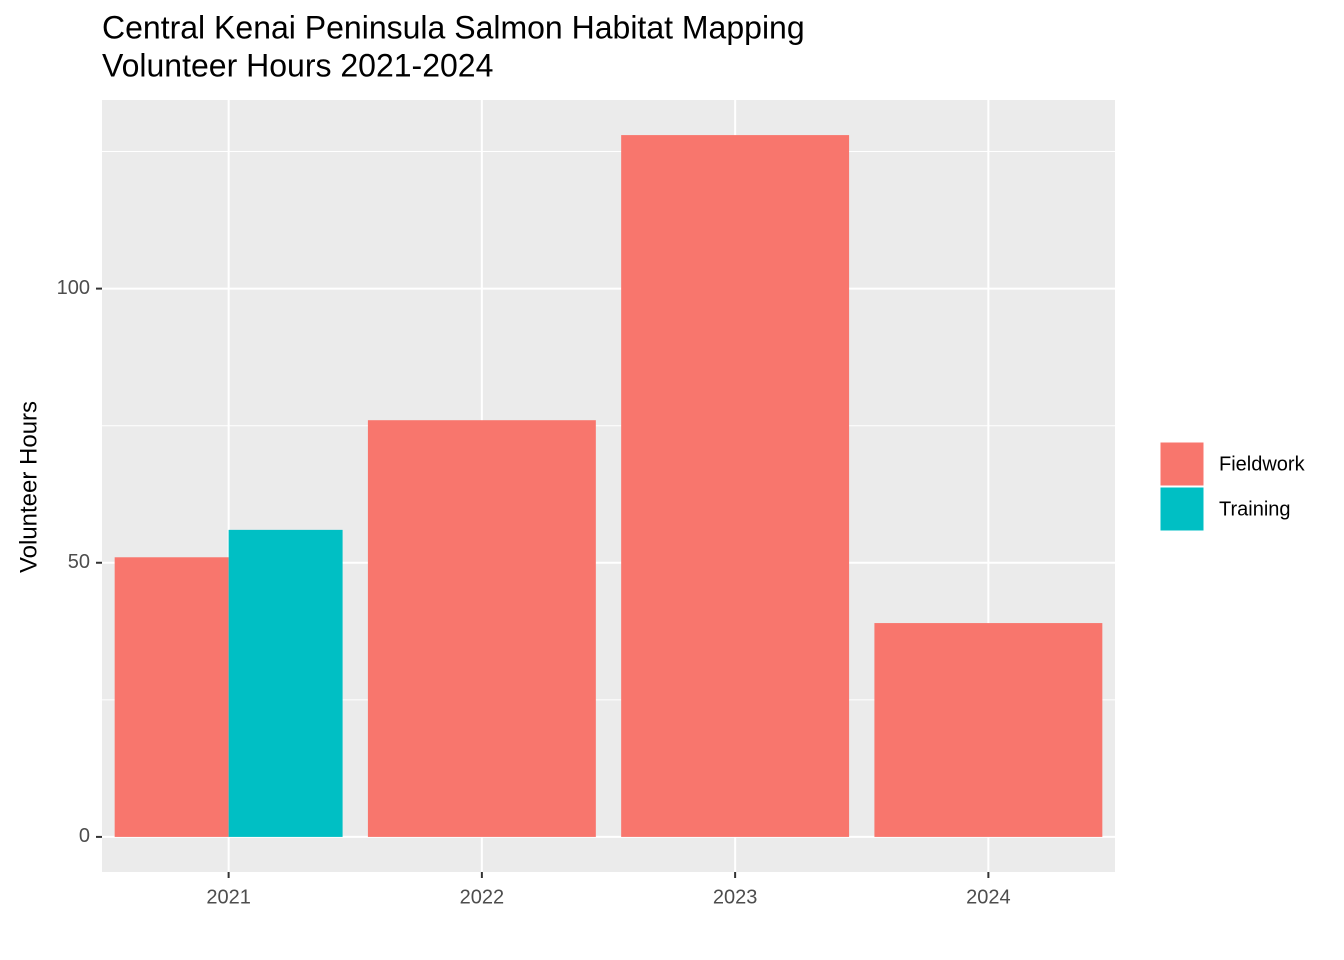  I want to click on y-tick-label: 0, so click(84, 836).